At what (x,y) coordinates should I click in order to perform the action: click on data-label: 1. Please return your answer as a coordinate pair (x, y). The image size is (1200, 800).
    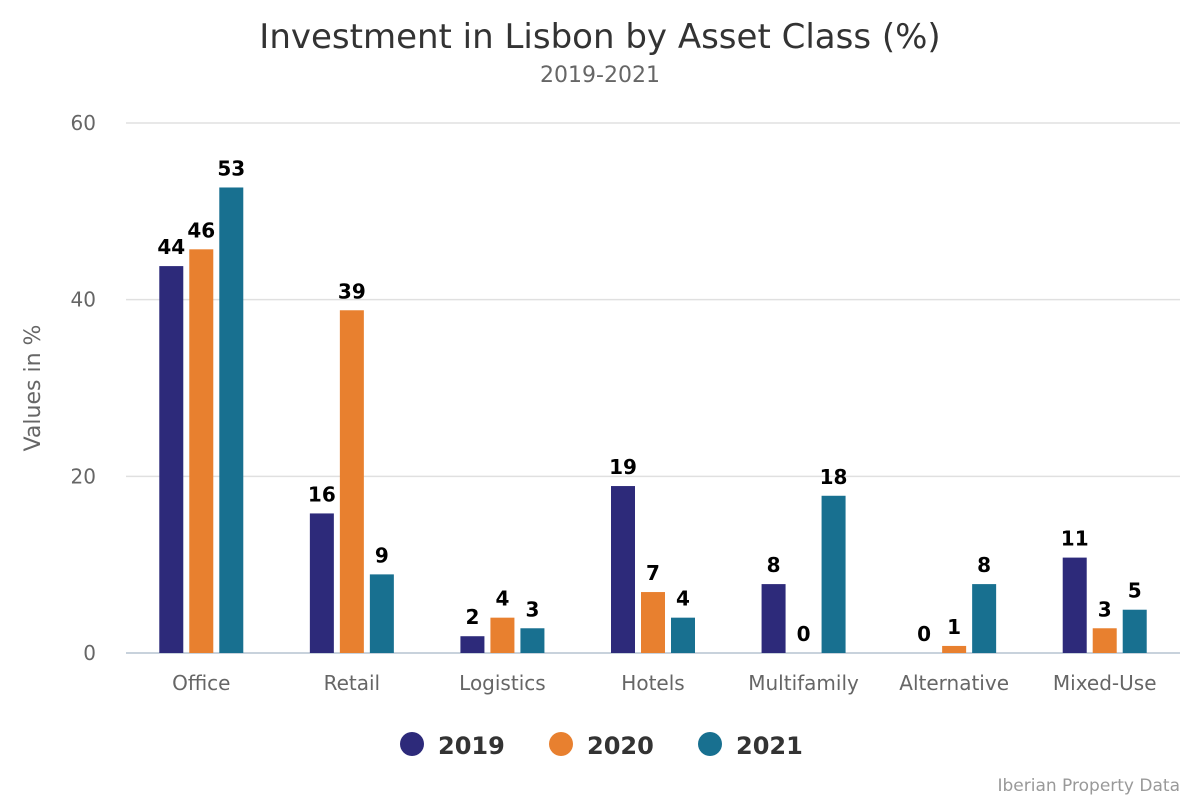
    Looking at the image, I should click on (954, 627).